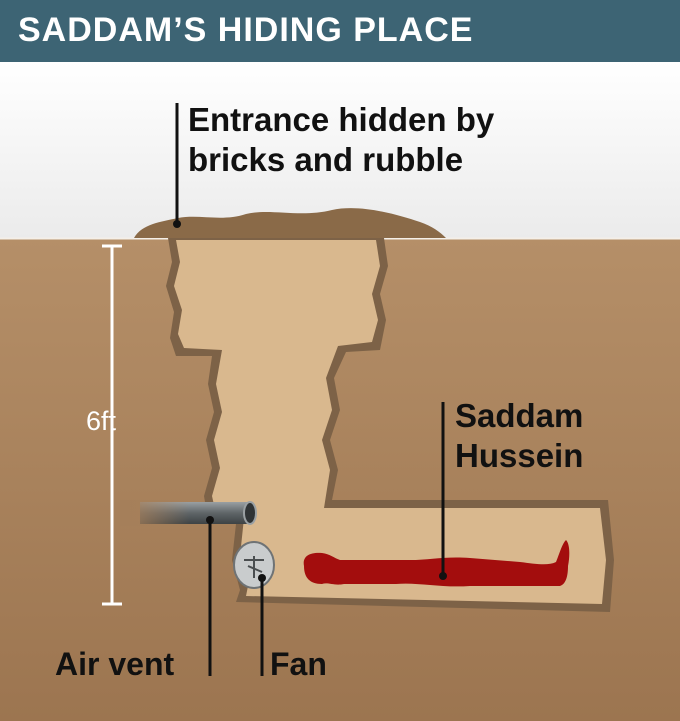 The height and width of the screenshot is (721, 680). What do you see at coordinates (341, 119) in the screenshot?
I see `entrance-label-line1: Entrance hidden by` at bounding box center [341, 119].